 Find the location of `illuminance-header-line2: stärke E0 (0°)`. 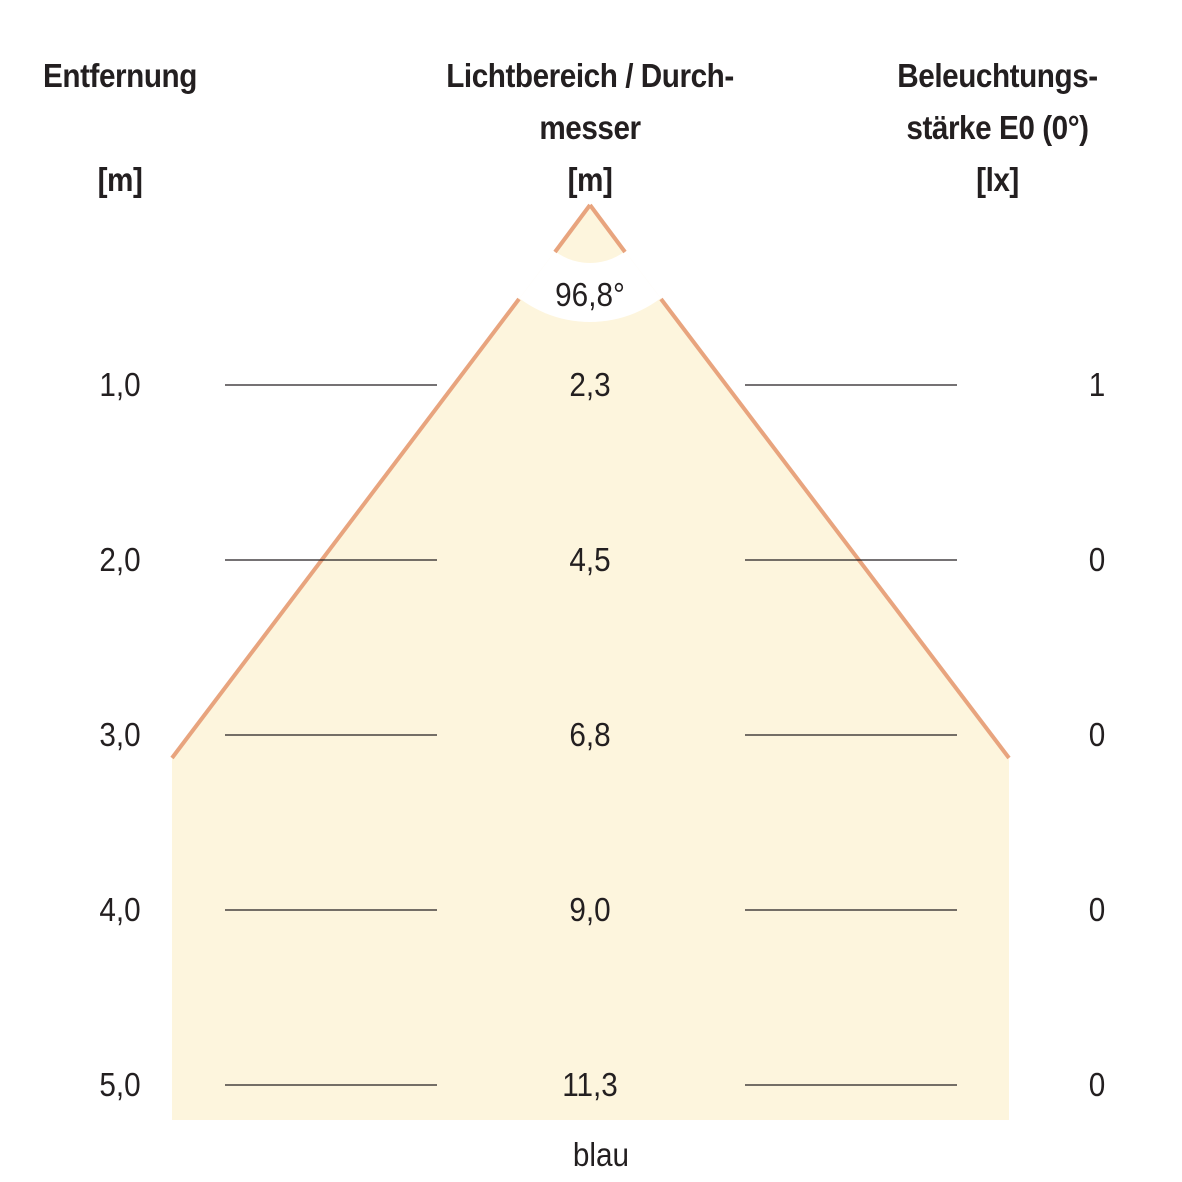

illuminance-header-line2: stärke E0 (0°) is located at coordinates (997, 127).